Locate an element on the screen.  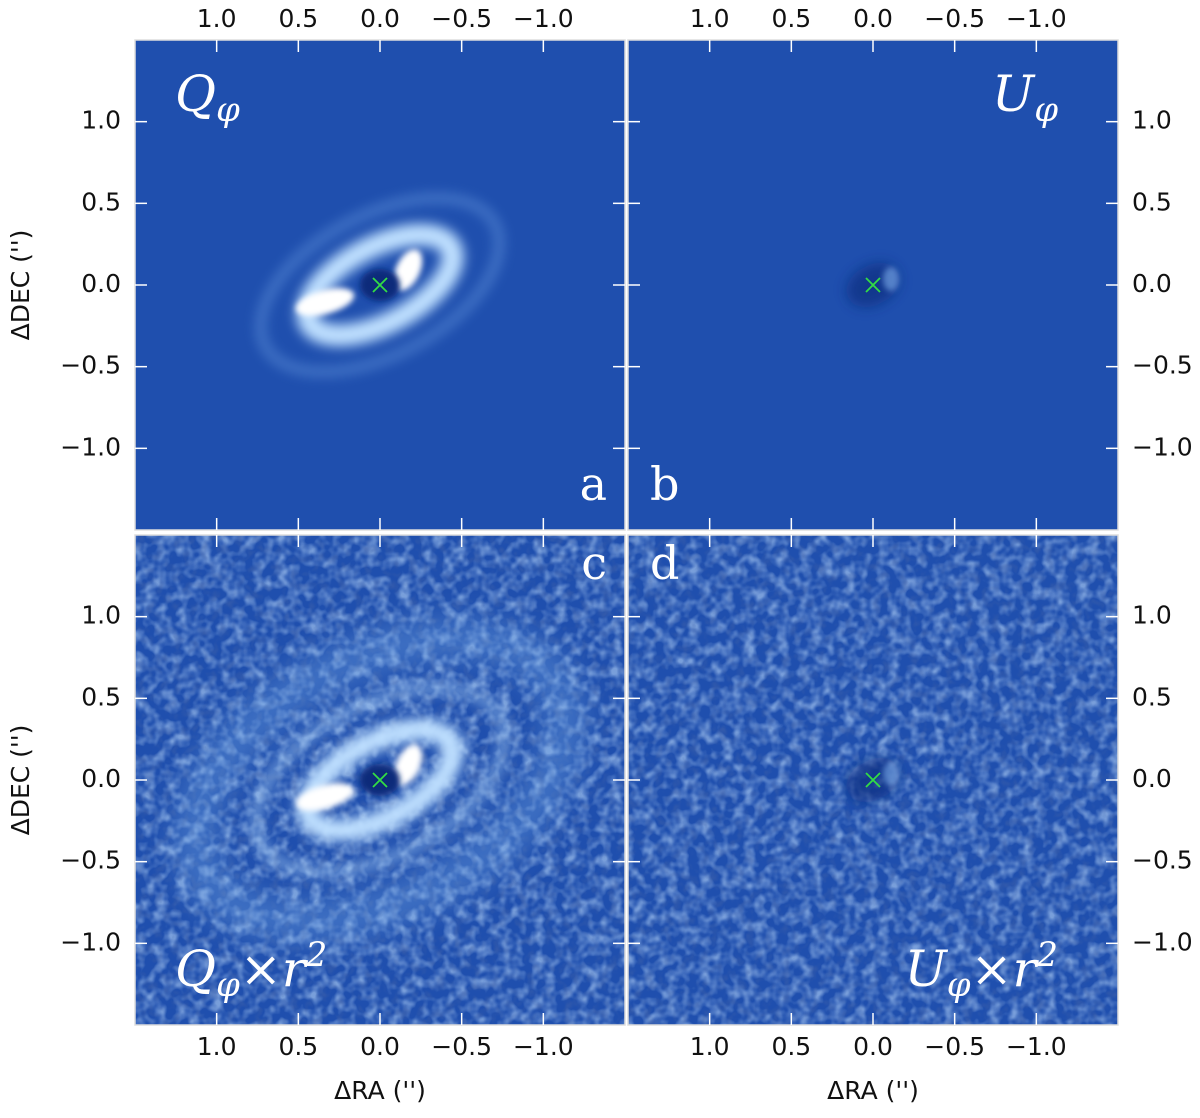
halo is located at coordinates (380, 780).